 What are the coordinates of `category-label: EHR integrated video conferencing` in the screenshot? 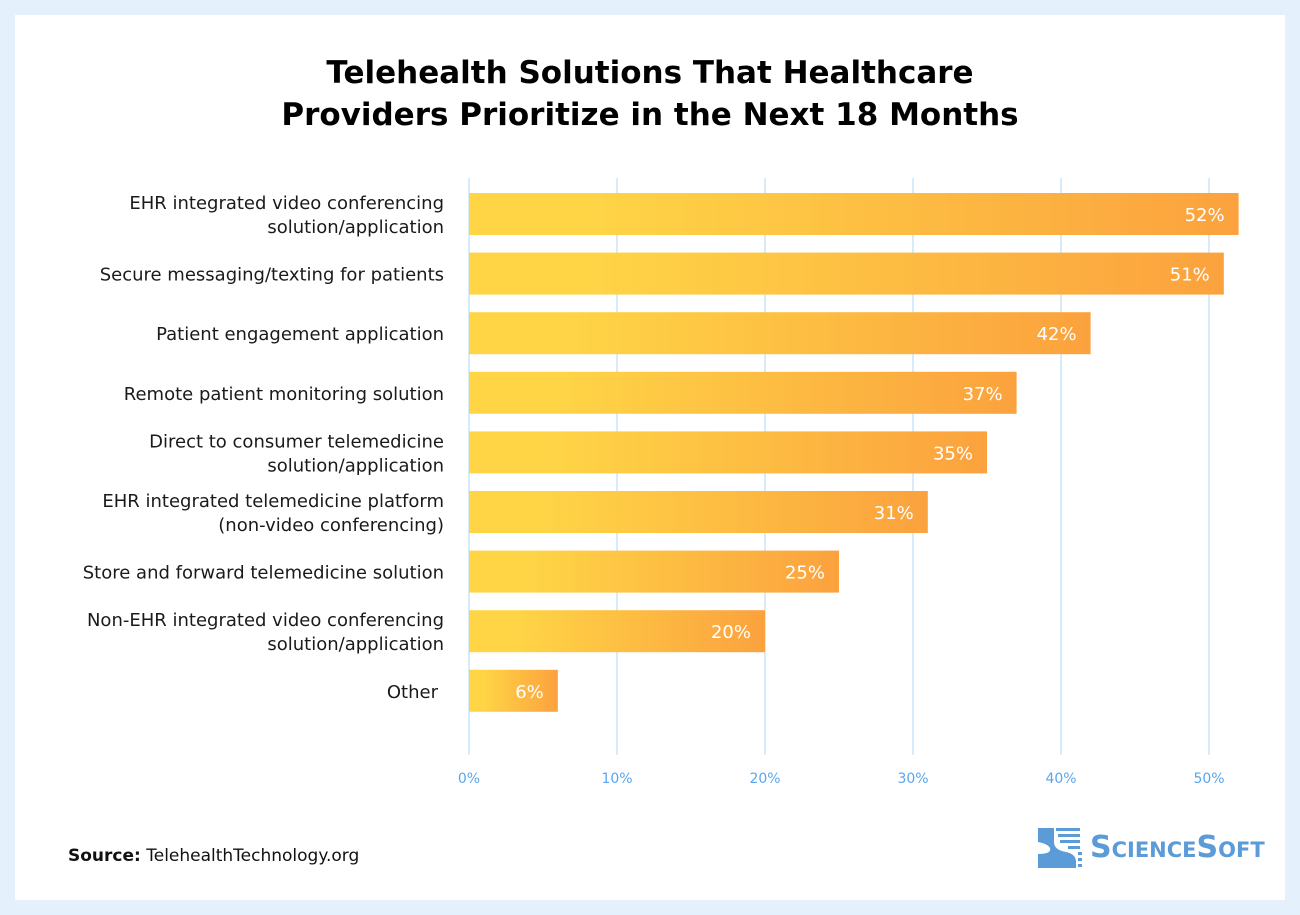 It's located at (286, 203).